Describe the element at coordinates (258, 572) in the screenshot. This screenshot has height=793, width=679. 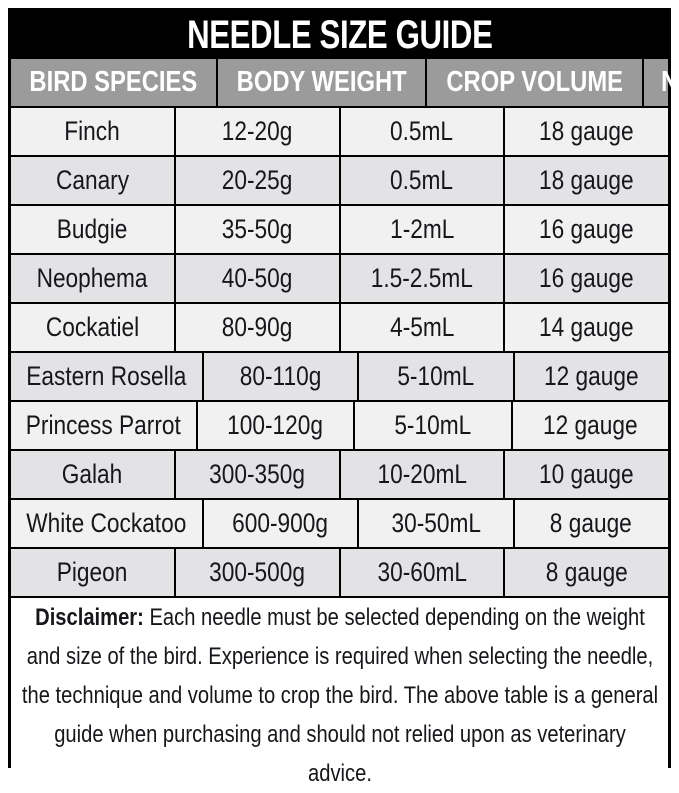
I see `cell-body-weight: 300-500g` at that location.